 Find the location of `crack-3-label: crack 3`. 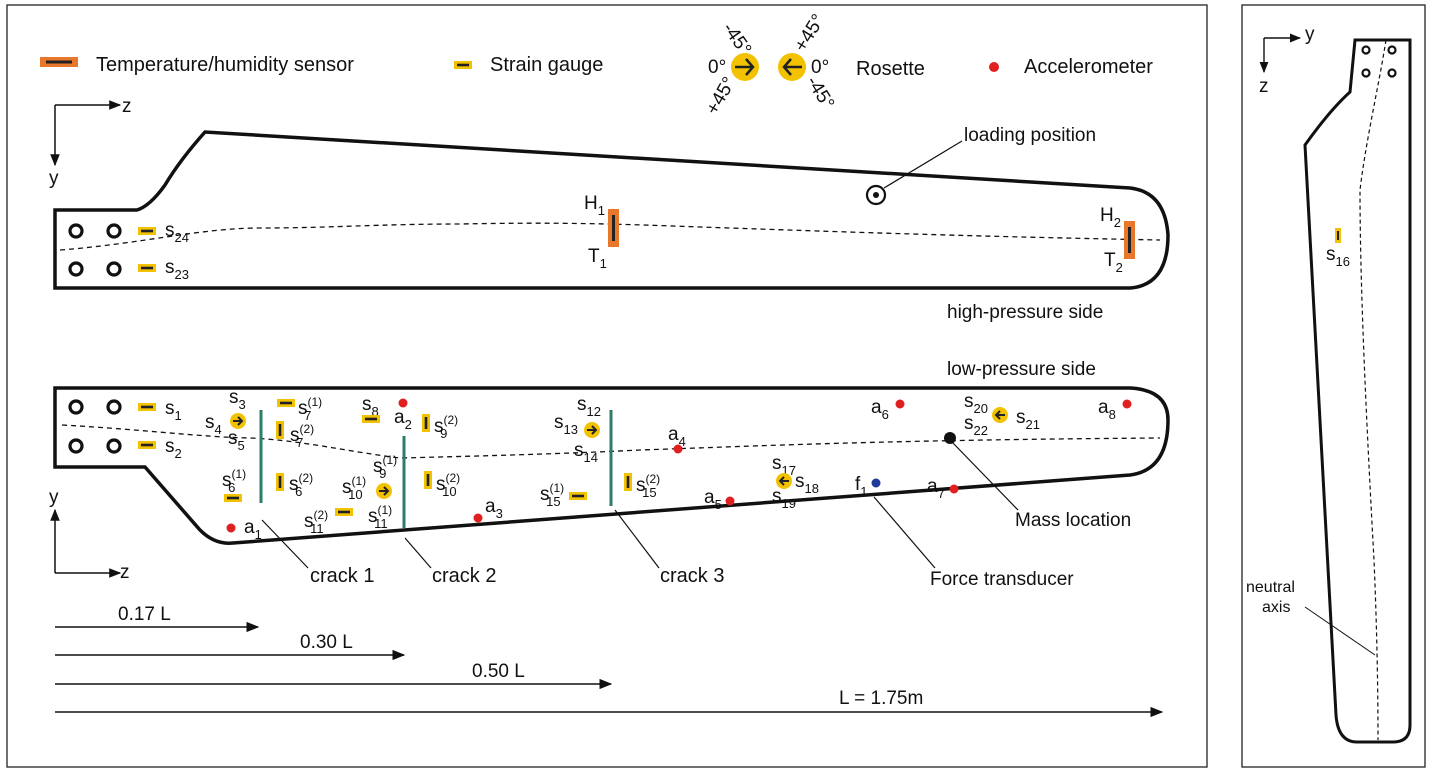

crack-3-label: crack 3 is located at coordinates (692, 576).